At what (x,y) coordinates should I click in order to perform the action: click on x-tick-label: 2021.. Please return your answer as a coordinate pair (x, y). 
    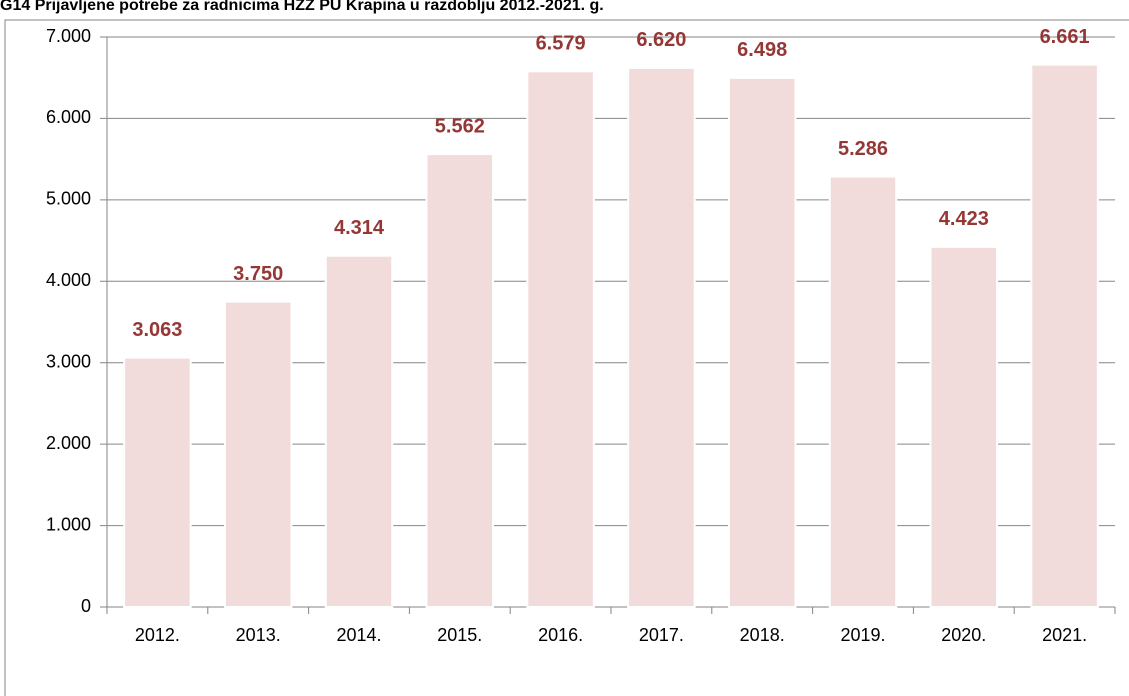
    Looking at the image, I should click on (1064, 635).